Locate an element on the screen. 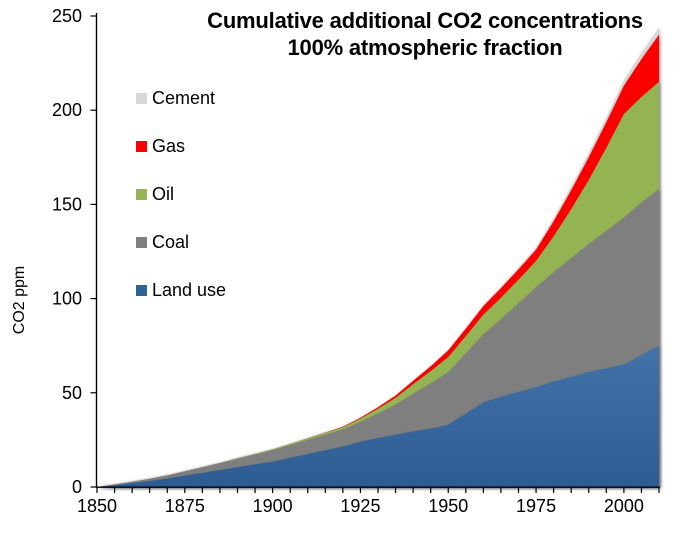 Image resolution: width=680 pixels, height=533 pixels. legend-item-coal: Coal is located at coordinates (181, 242).